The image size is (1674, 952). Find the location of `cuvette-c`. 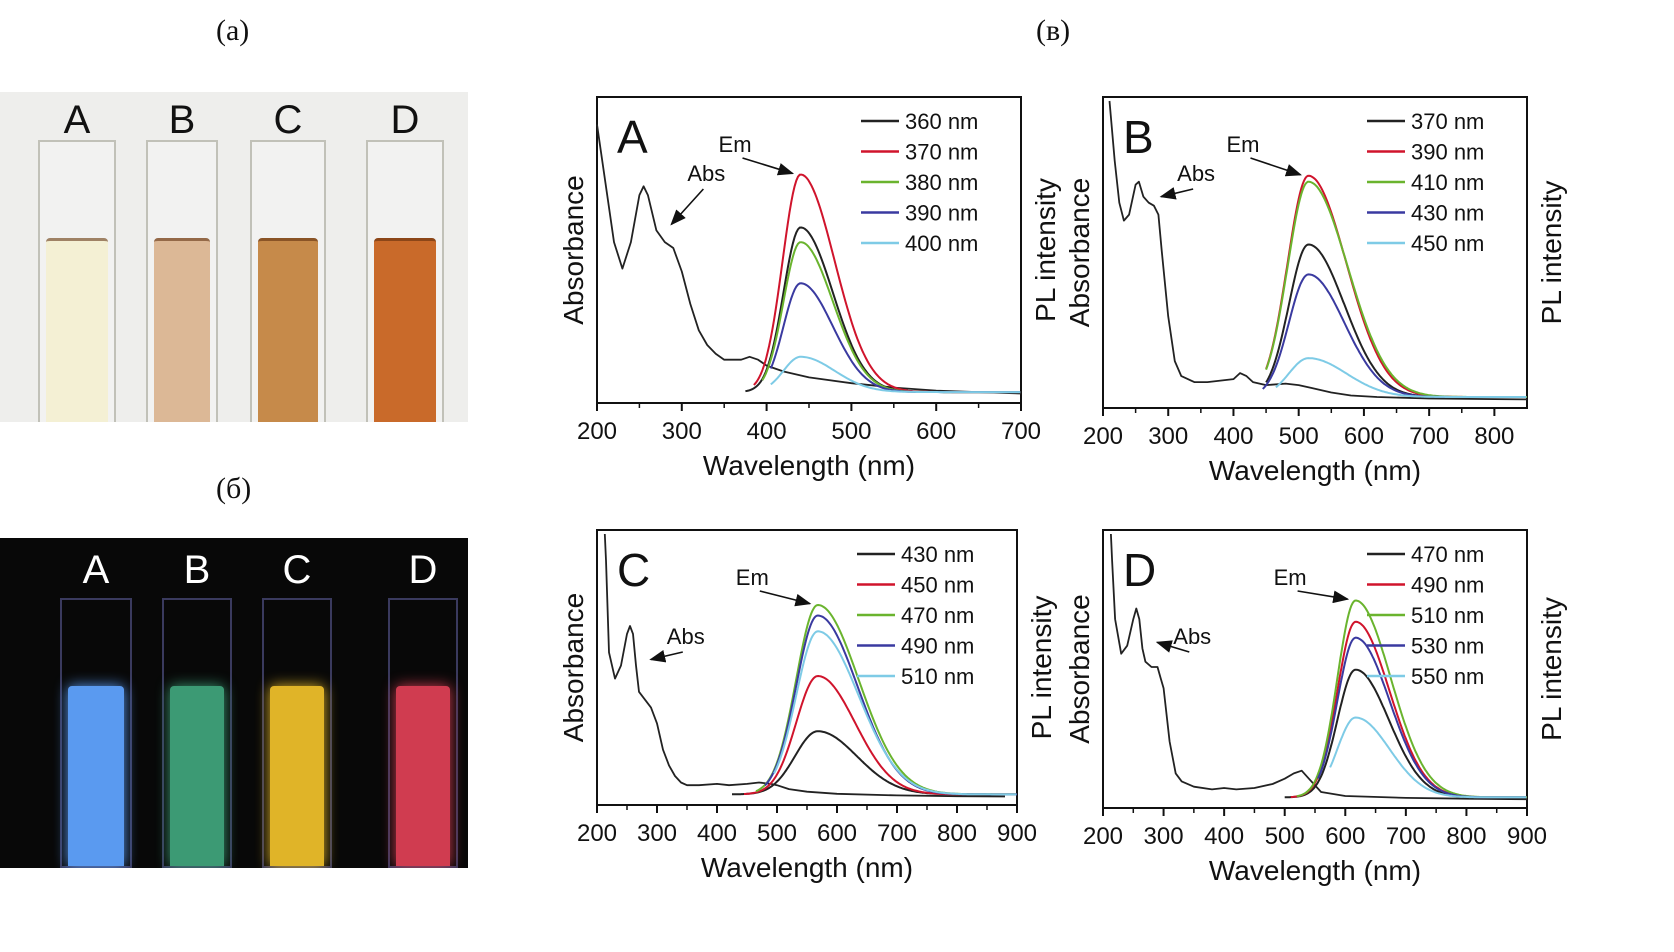

cuvette-c is located at coordinates (297, 733).